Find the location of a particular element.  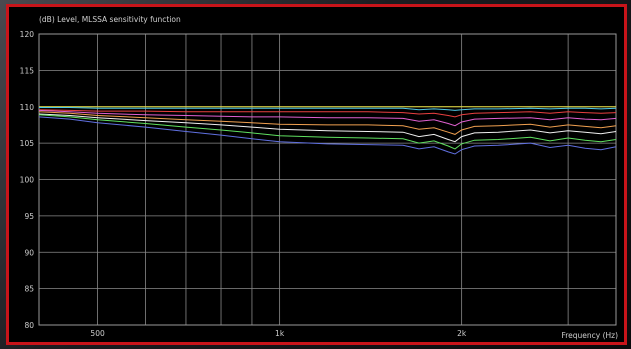

series-lines is located at coordinates (327, 130).